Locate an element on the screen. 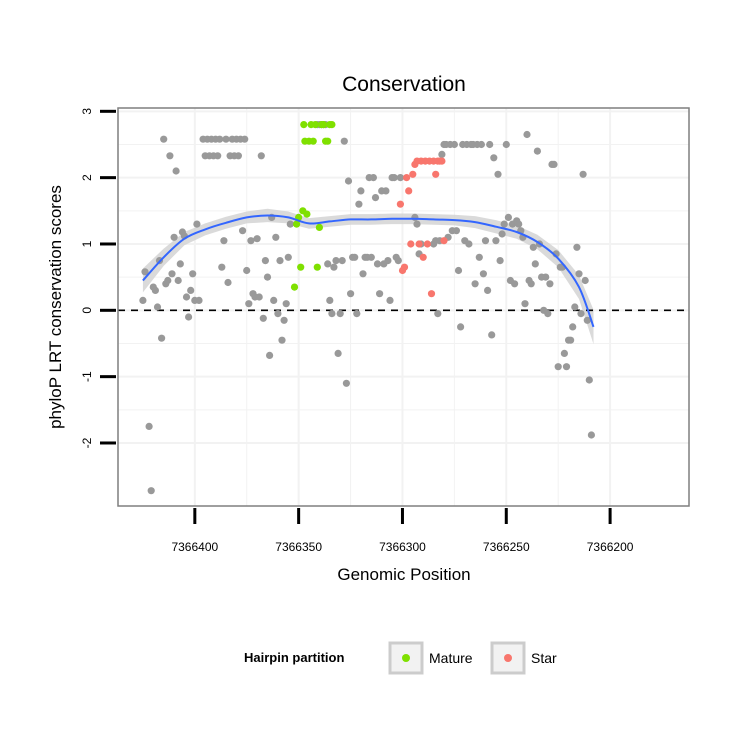  x-tick-label: 7366350 is located at coordinates (298, 547).